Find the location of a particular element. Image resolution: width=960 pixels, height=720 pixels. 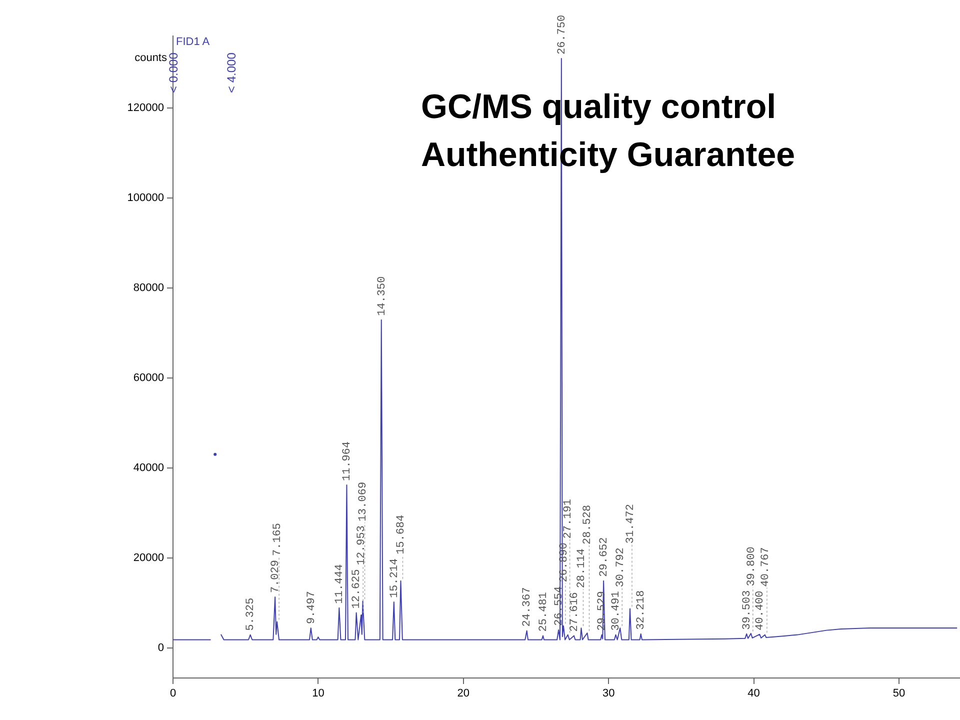

annotation: 27.616 is located at coordinates (574, 612).